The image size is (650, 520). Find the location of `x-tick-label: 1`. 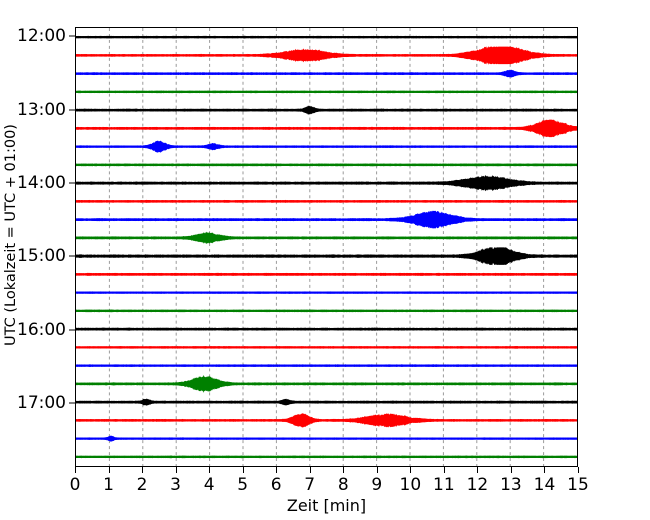

x-tick-label: 1 is located at coordinates (108, 485).